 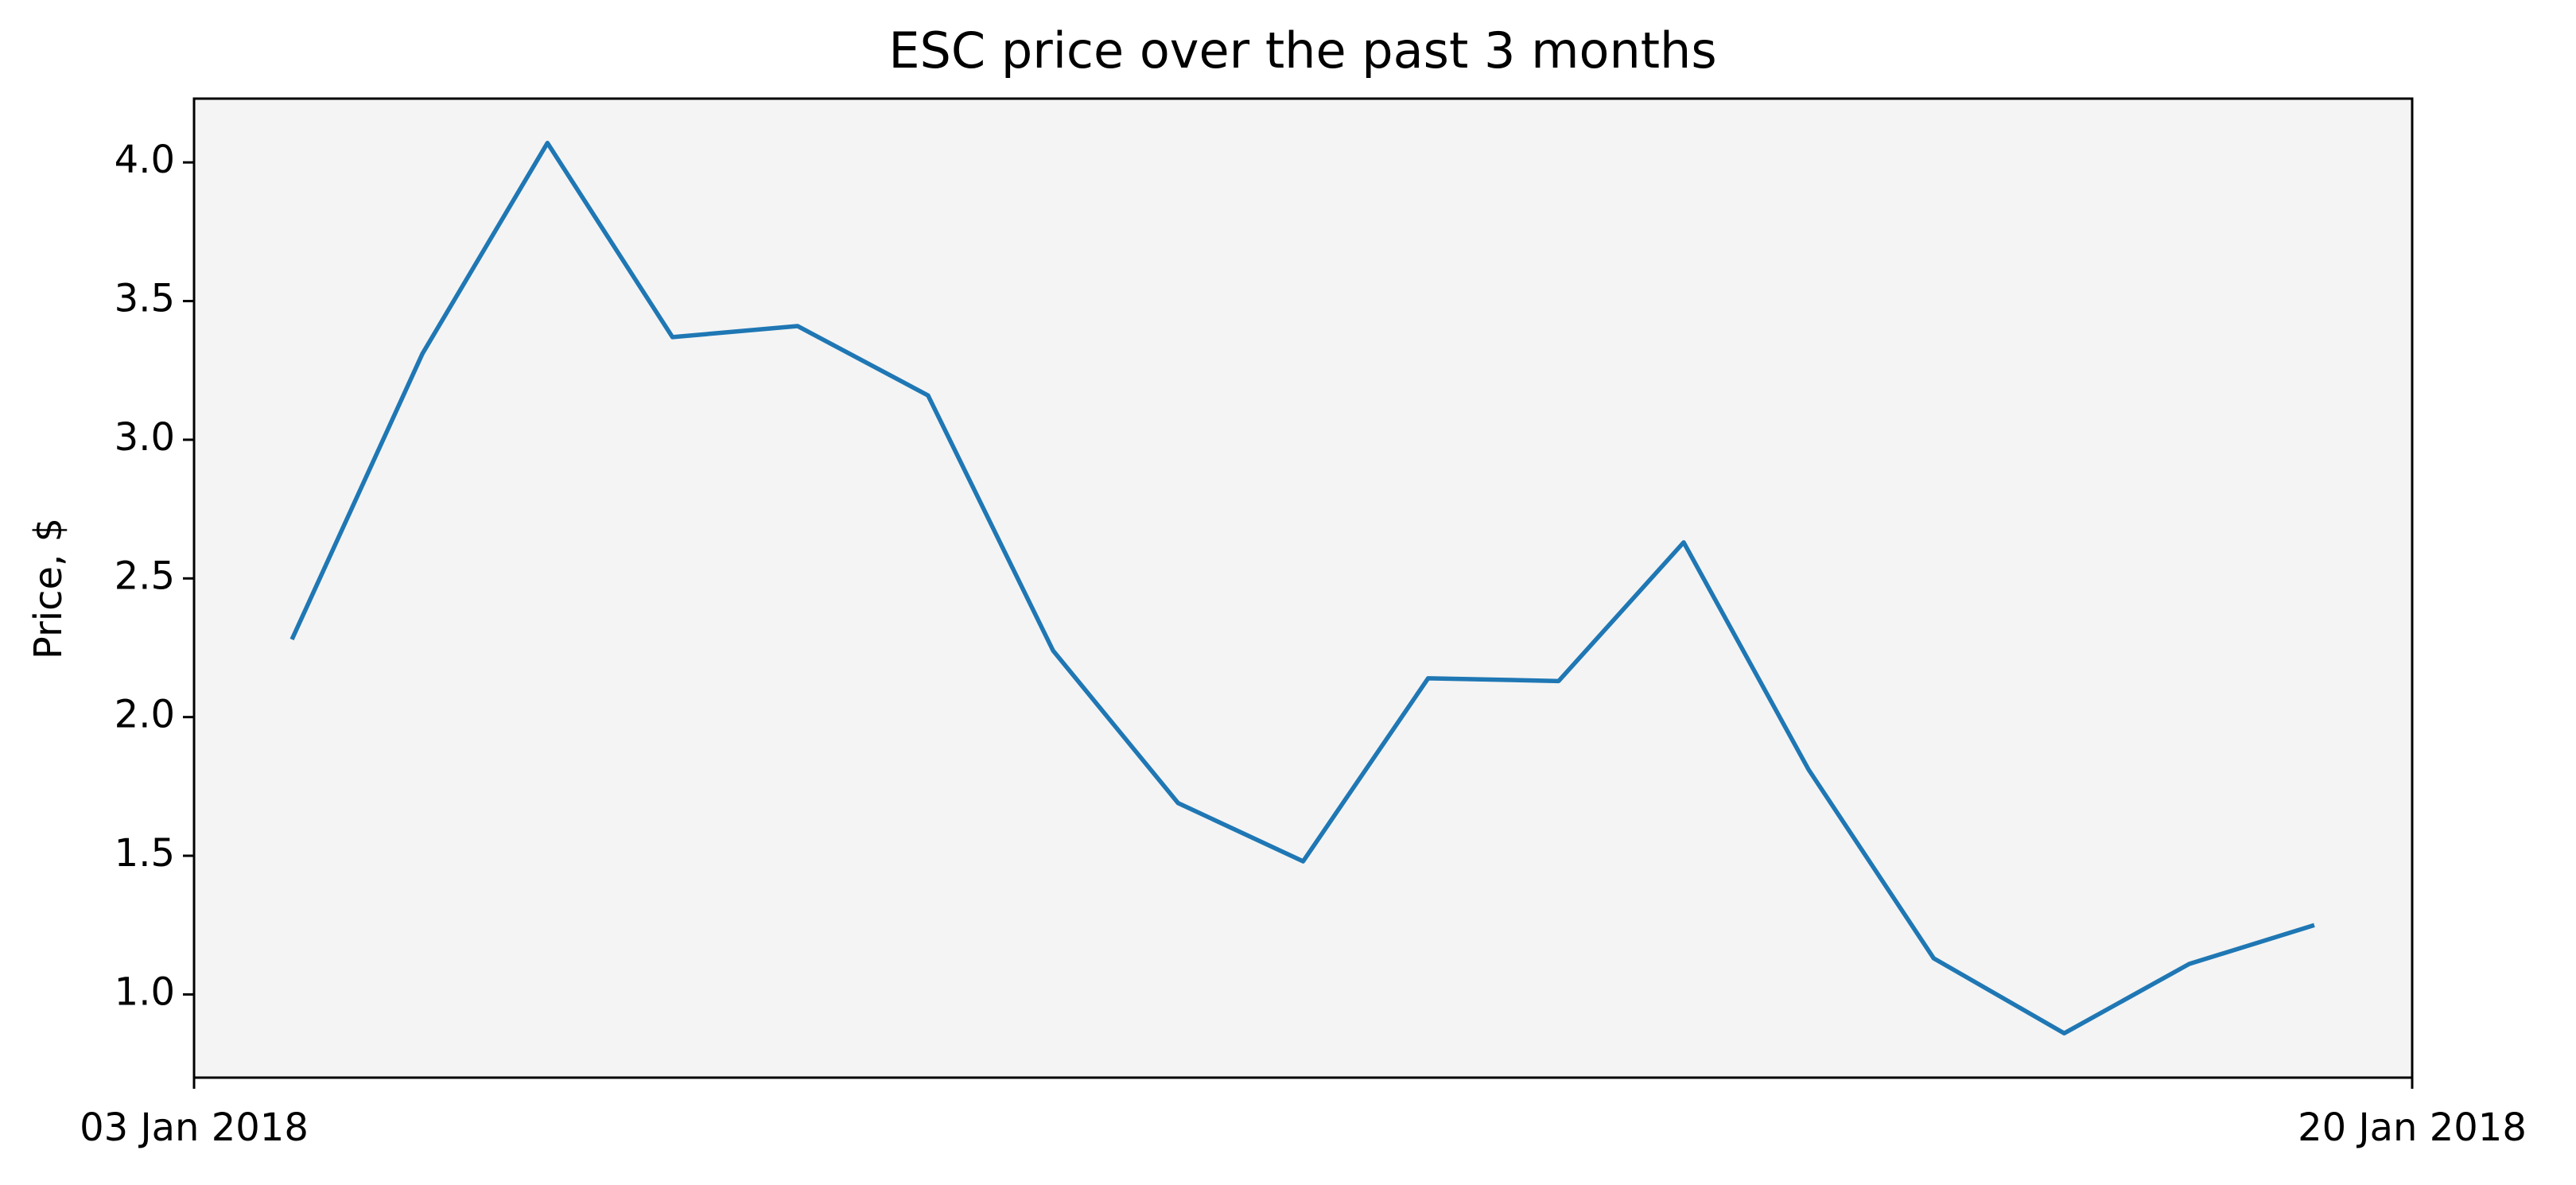 What do you see at coordinates (145, 160) in the screenshot?
I see `y-tick-label: 4.0` at bounding box center [145, 160].